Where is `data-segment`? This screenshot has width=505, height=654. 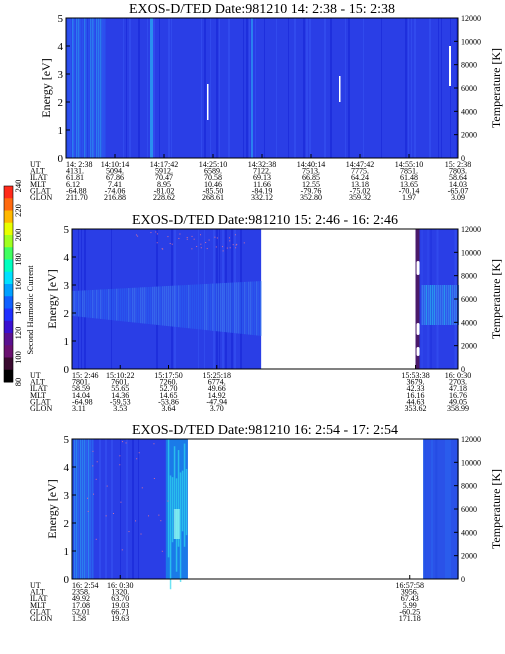 data-segment is located at coordinates (441, 509).